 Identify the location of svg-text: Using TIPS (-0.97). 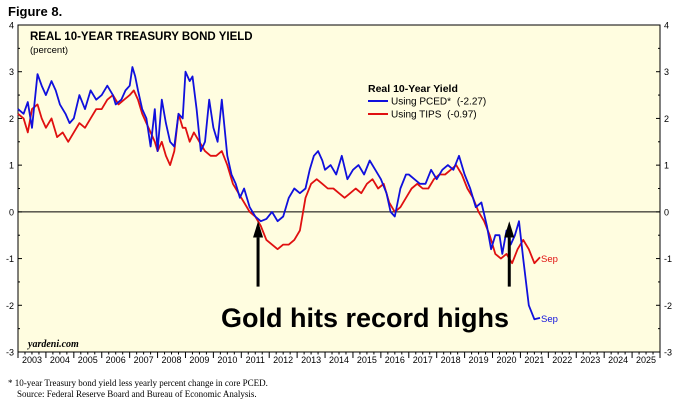
(434, 115).